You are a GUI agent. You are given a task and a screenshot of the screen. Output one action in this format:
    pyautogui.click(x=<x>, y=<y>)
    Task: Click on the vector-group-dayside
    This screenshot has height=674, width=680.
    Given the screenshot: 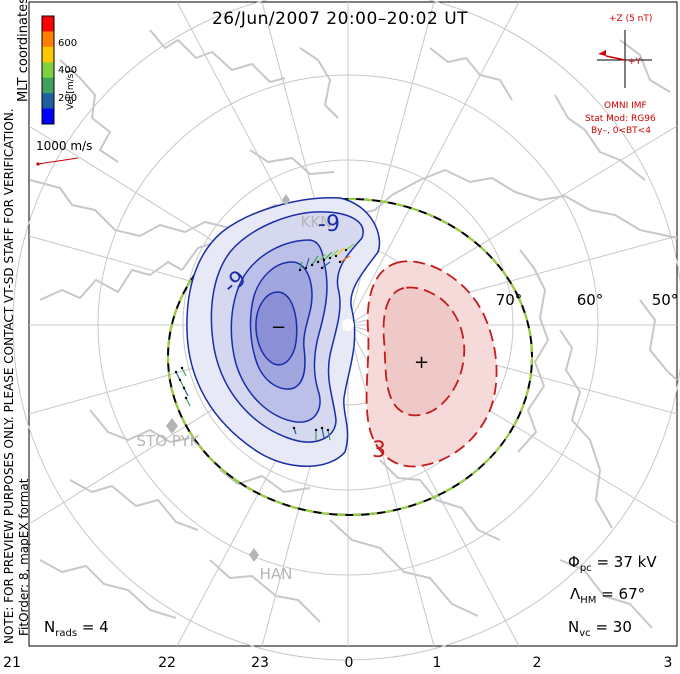 What is the action you would take?
    pyautogui.click(x=326, y=257)
    